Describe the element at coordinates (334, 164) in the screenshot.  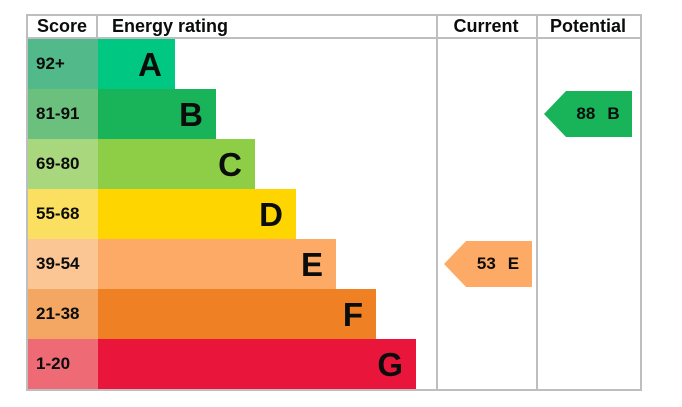
I see `band-row-c: 69-80 C` at that location.